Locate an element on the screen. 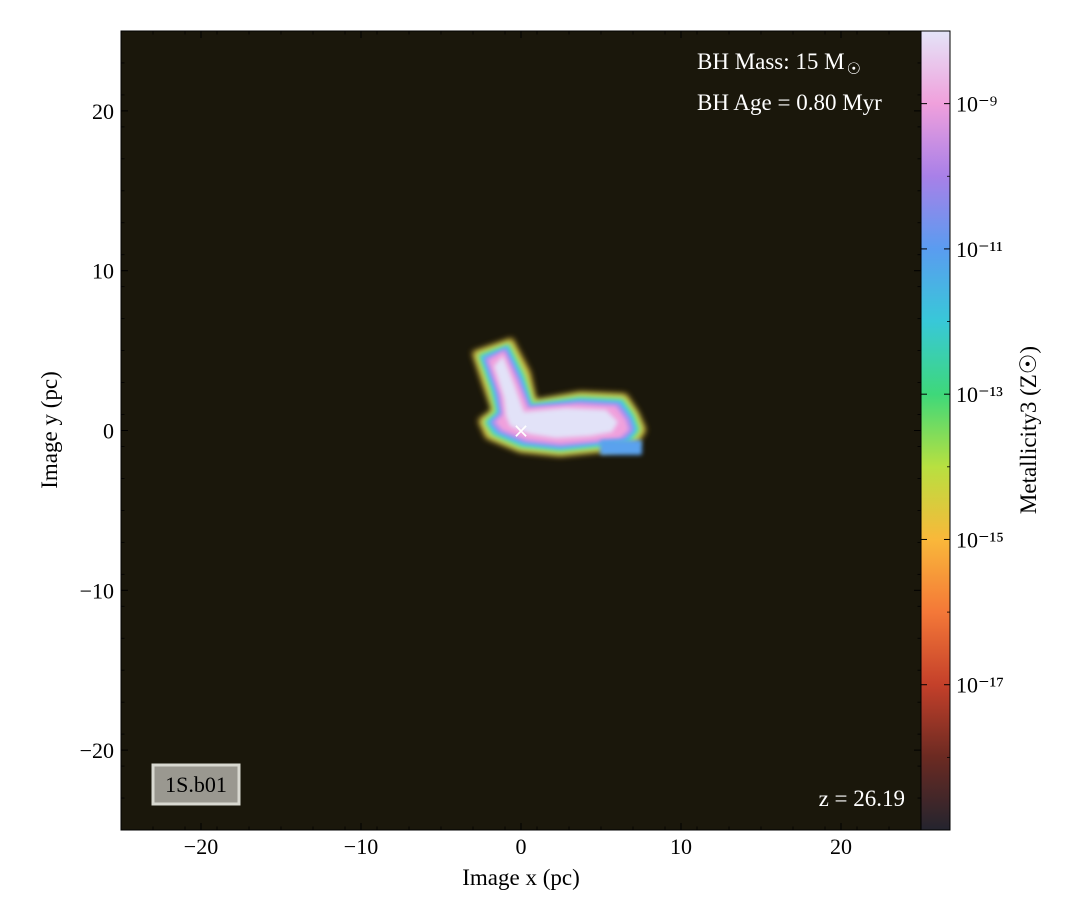 This screenshot has width=1085, height=920. bh-age-annotation: BH Age = 0.80 Myr is located at coordinates (789, 102).